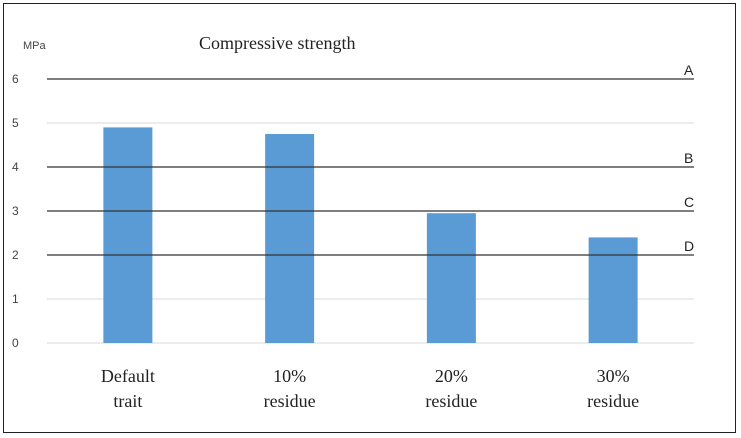  Describe the element at coordinates (689, 202) in the screenshot. I see `reference-line-label: C` at that location.